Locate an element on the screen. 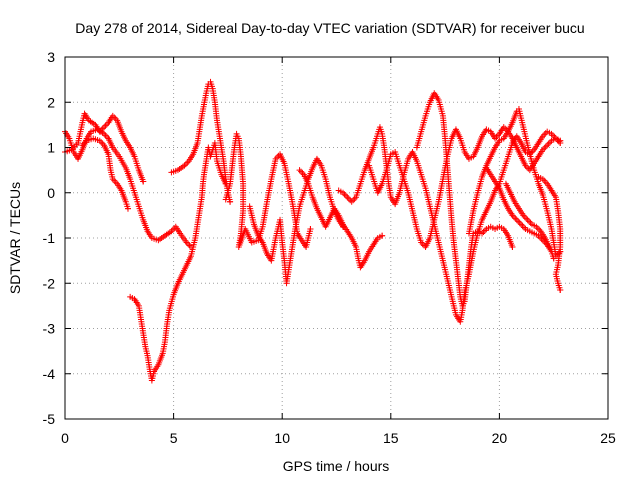 The image size is (640, 485). y-tick-label: -2 is located at coordinates (49, 283).